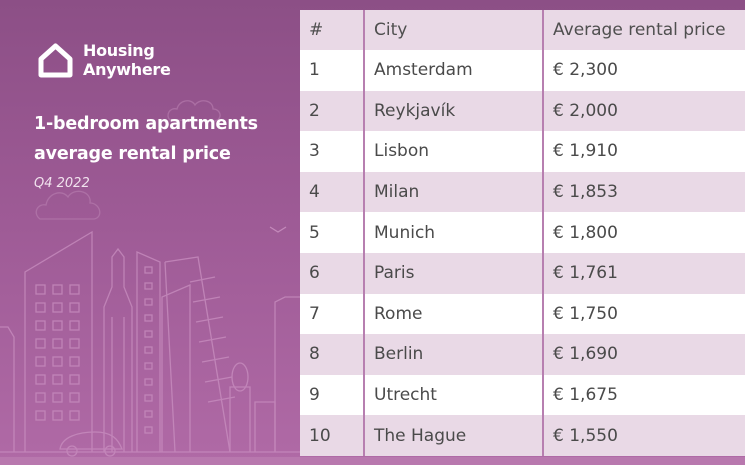 This screenshot has width=745, height=465. Describe the element at coordinates (332, 273) in the screenshot. I see `rank-cell: 6` at that location.